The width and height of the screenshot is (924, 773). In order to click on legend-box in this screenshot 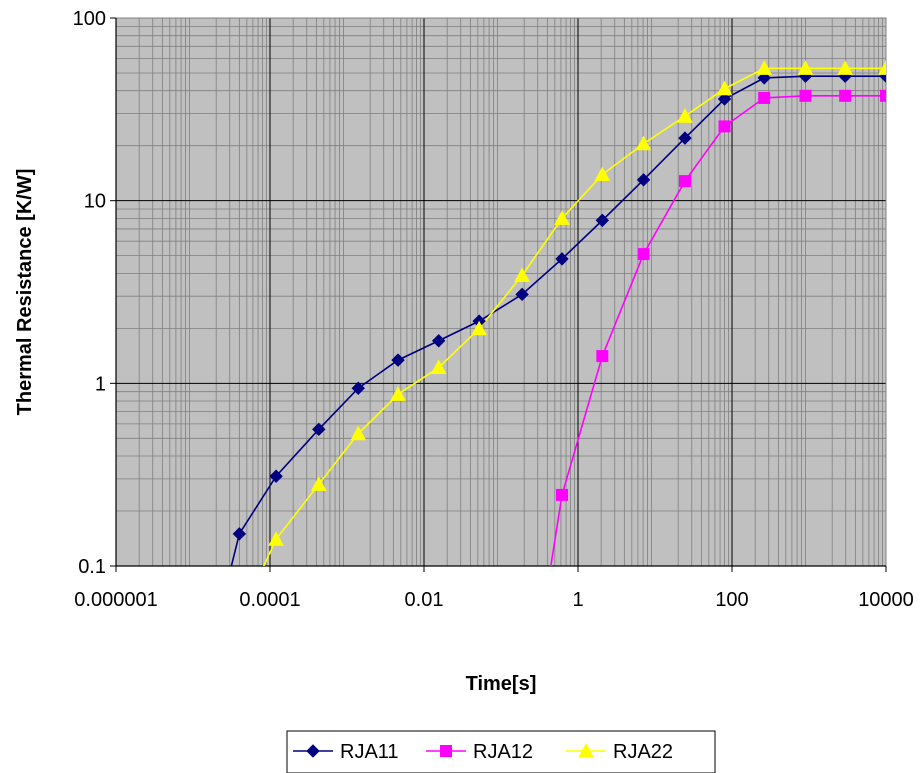, I will do `click(501, 751)`.